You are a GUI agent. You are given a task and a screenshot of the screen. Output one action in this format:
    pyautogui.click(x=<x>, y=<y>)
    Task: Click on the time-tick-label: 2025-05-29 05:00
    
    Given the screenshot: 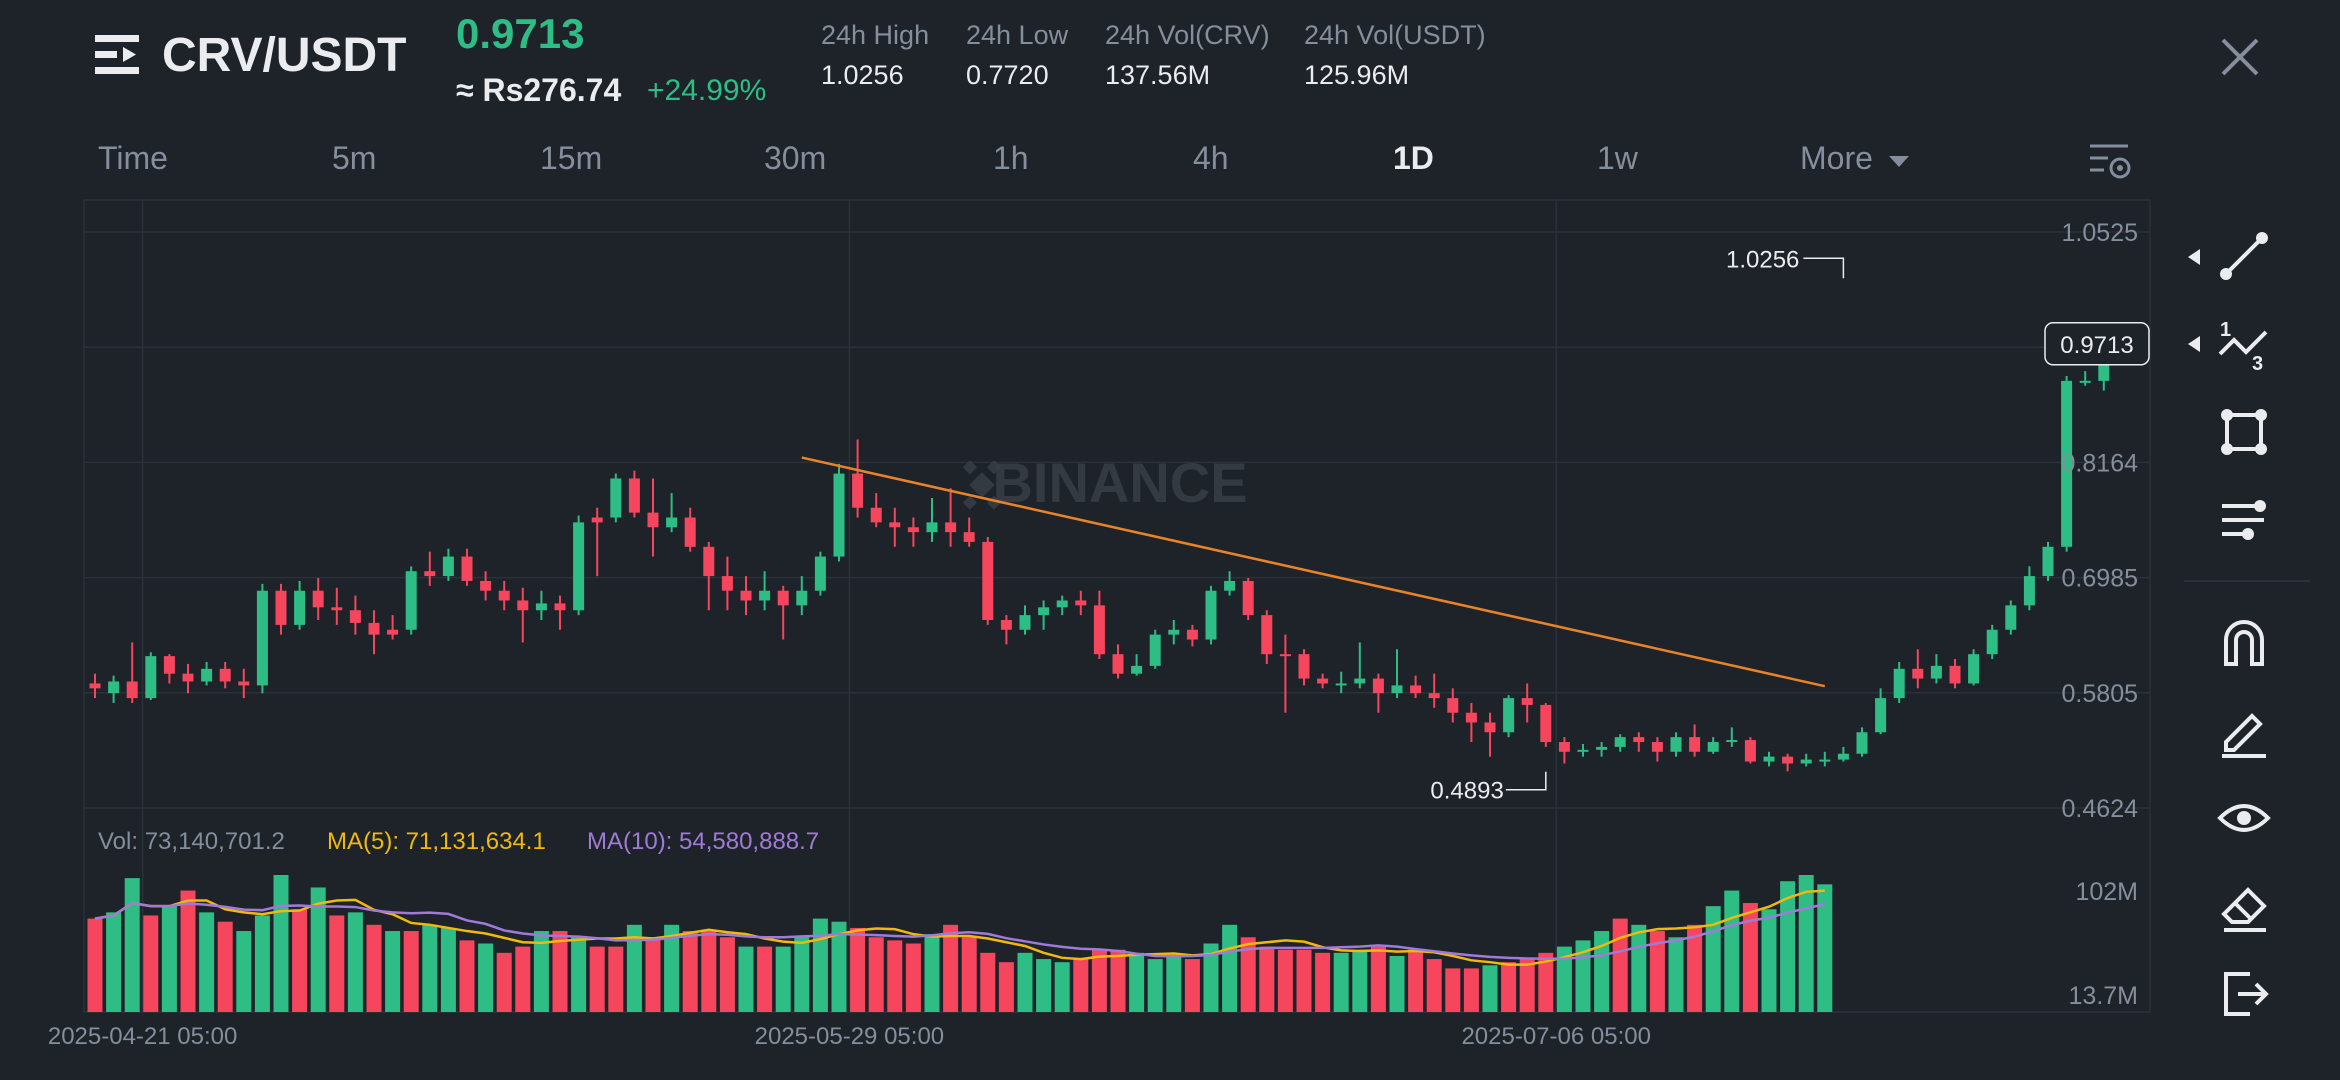 What is the action you would take?
    pyautogui.click(x=850, y=1036)
    